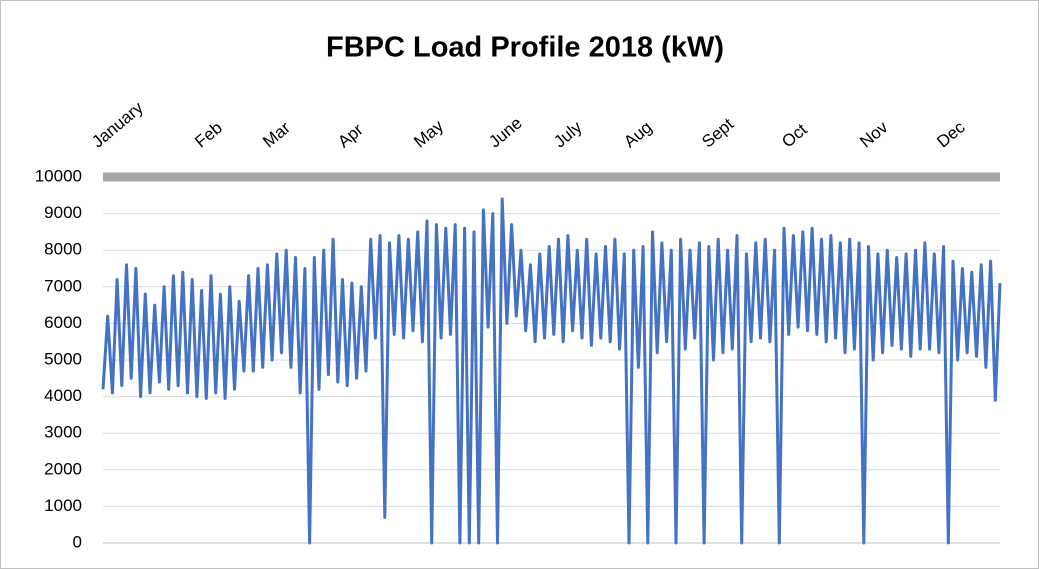  What do you see at coordinates (63, 468) in the screenshot?
I see `y-tick-label: 2000` at bounding box center [63, 468].